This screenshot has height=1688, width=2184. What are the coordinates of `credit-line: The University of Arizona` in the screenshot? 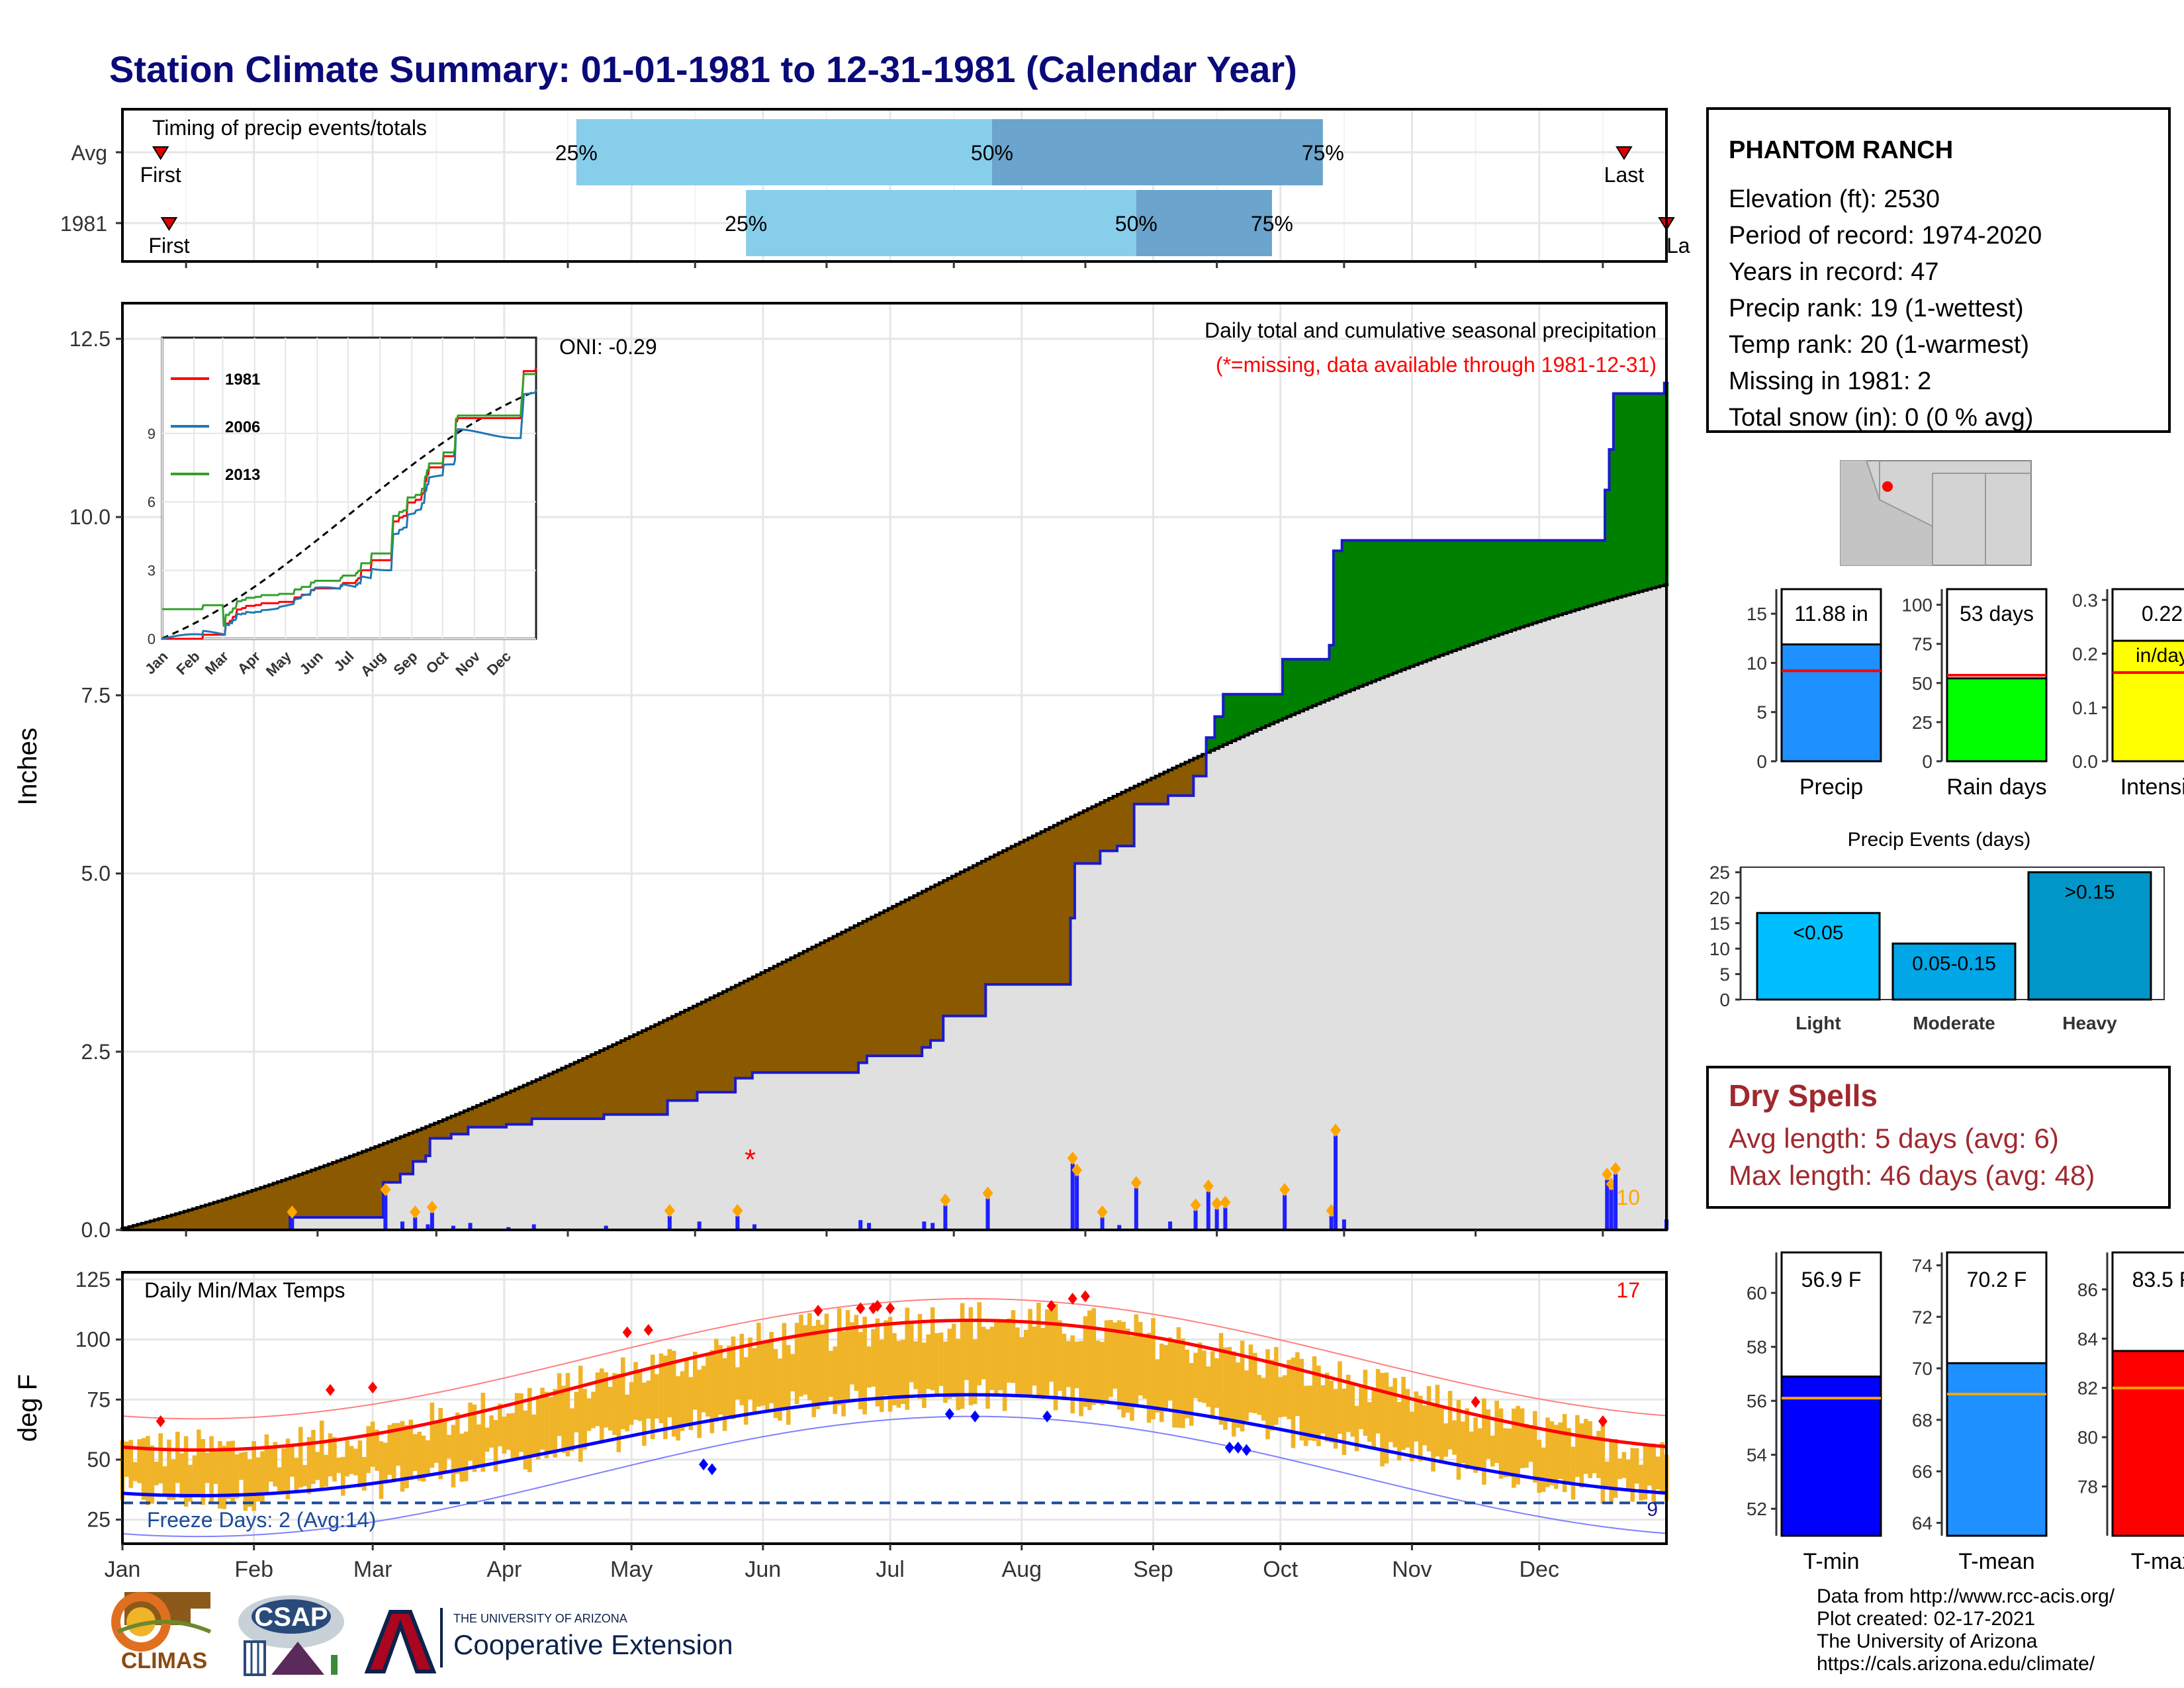 It's located at (1928, 1641).